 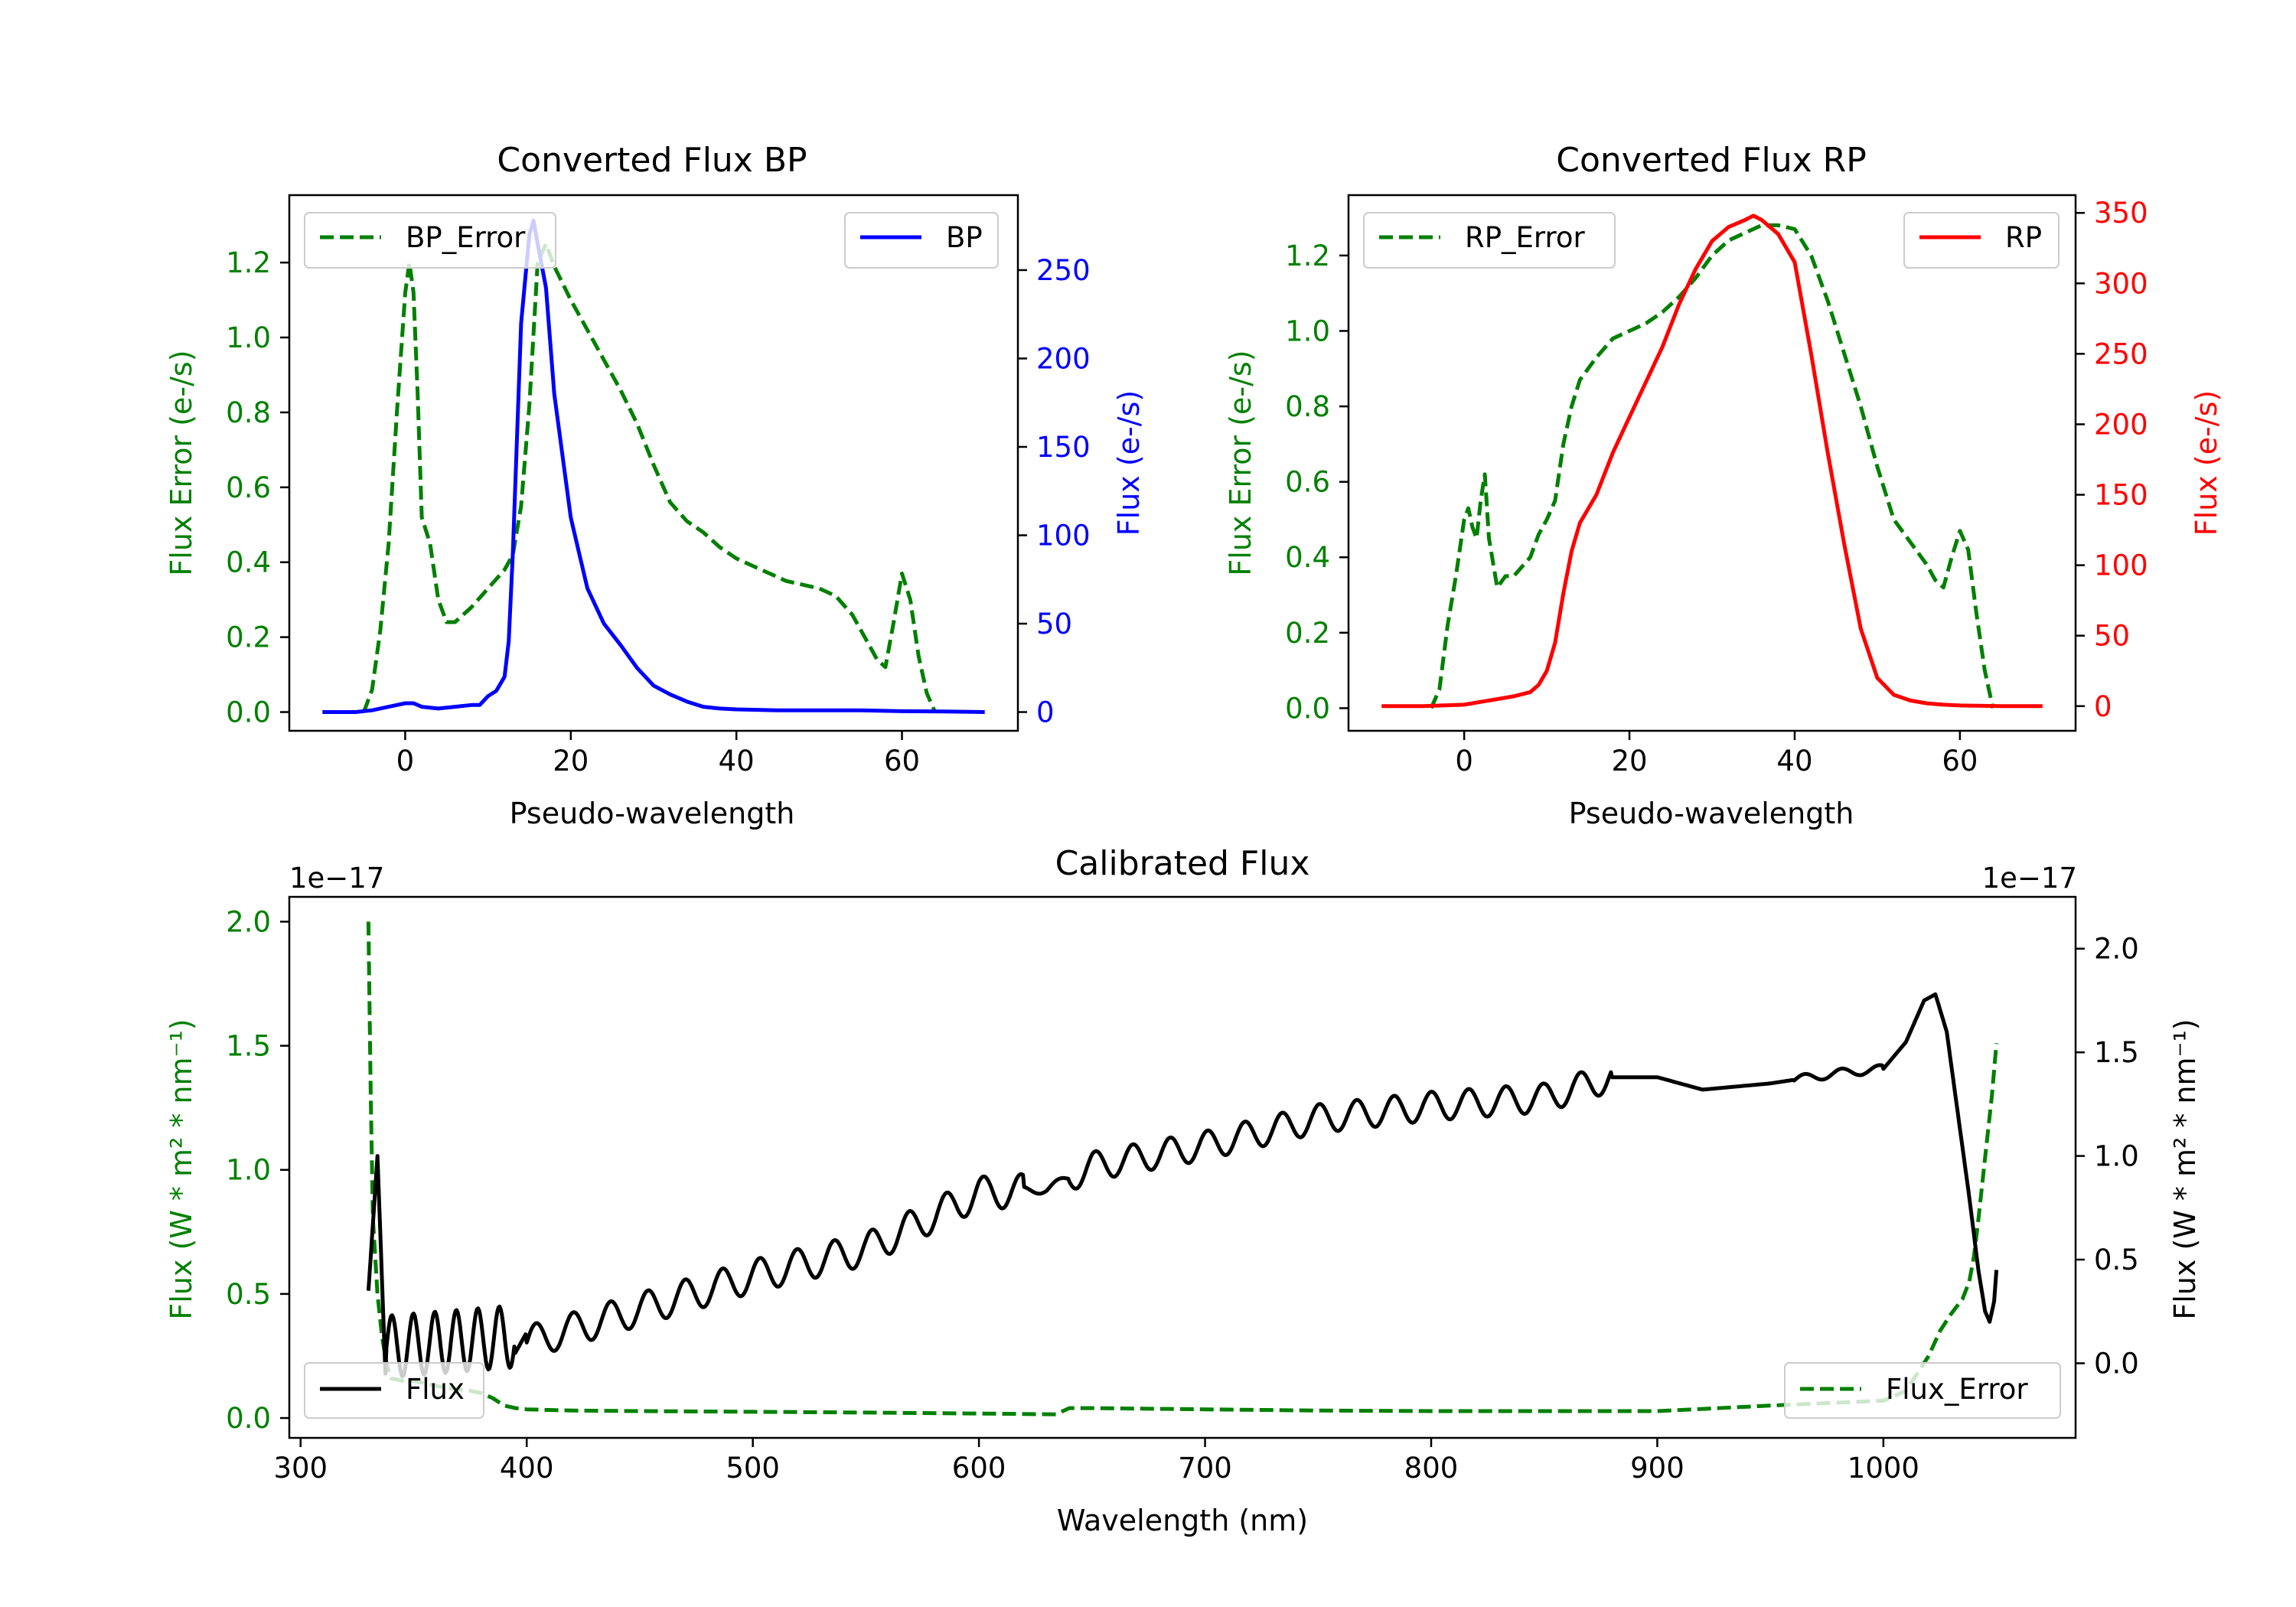 I want to click on cal-x-tick-label: 800, so click(x=1431, y=1468).